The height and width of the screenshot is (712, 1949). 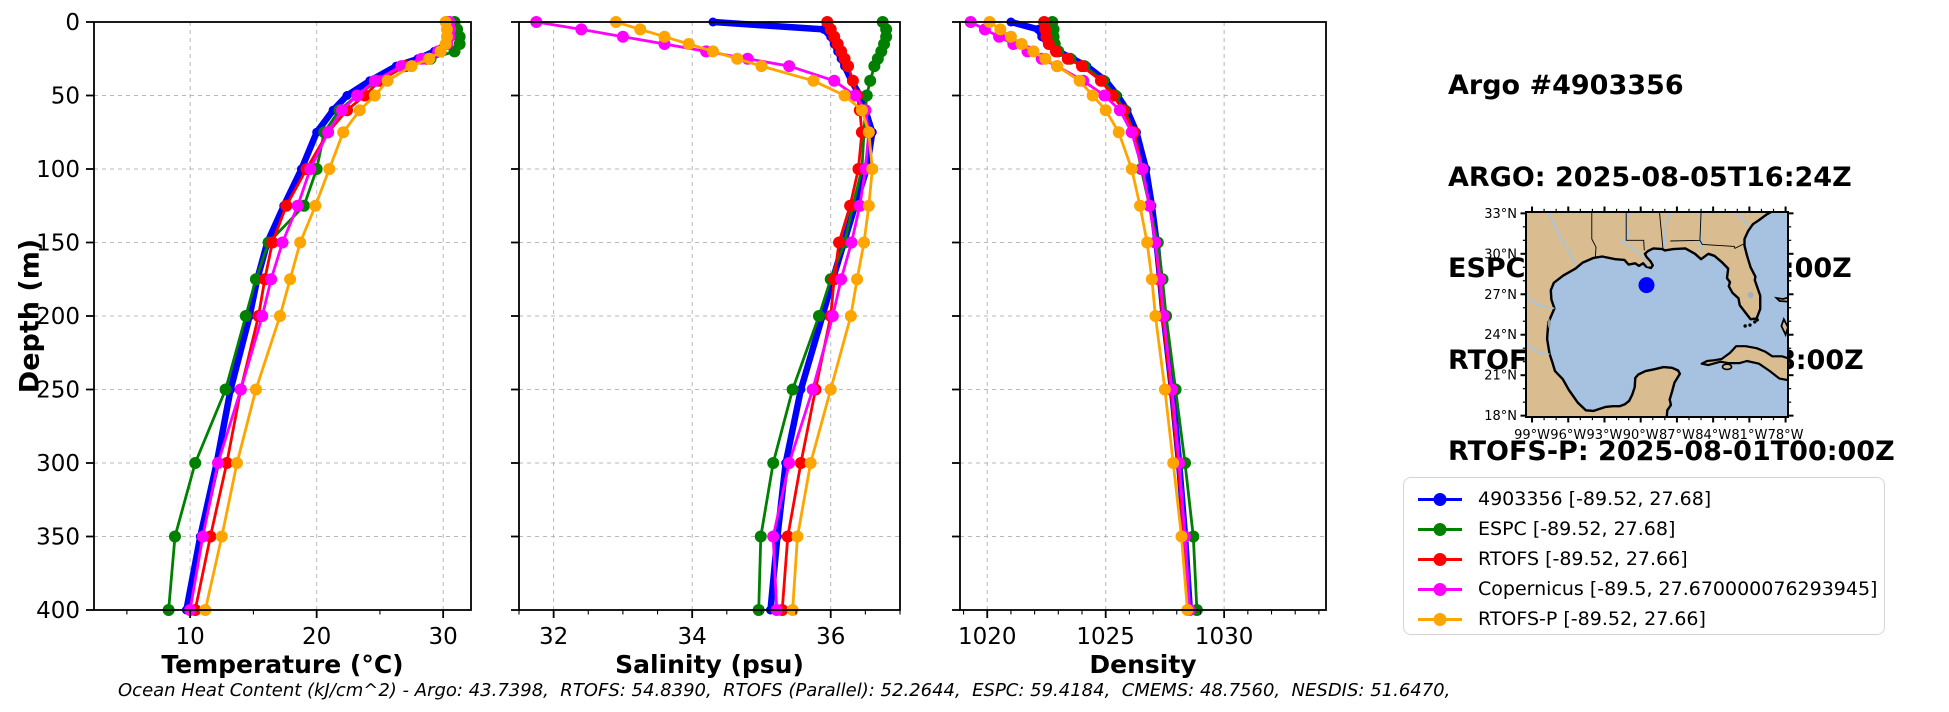 What do you see at coordinates (58, 611) in the screenshot?
I see `y-tick-label: 400` at bounding box center [58, 611].